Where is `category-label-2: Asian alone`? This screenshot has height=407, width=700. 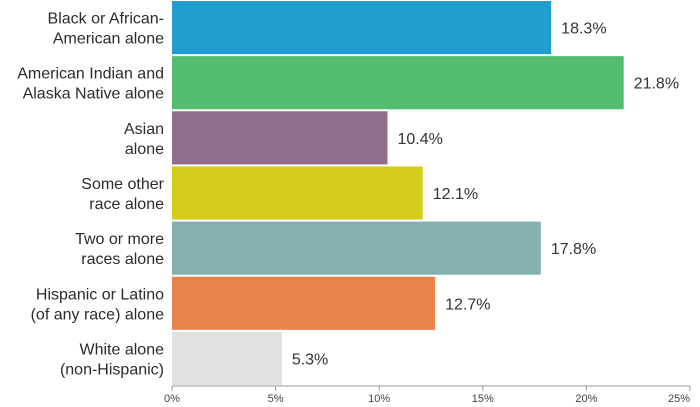 category-label-2: Asian alone is located at coordinates (144, 139).